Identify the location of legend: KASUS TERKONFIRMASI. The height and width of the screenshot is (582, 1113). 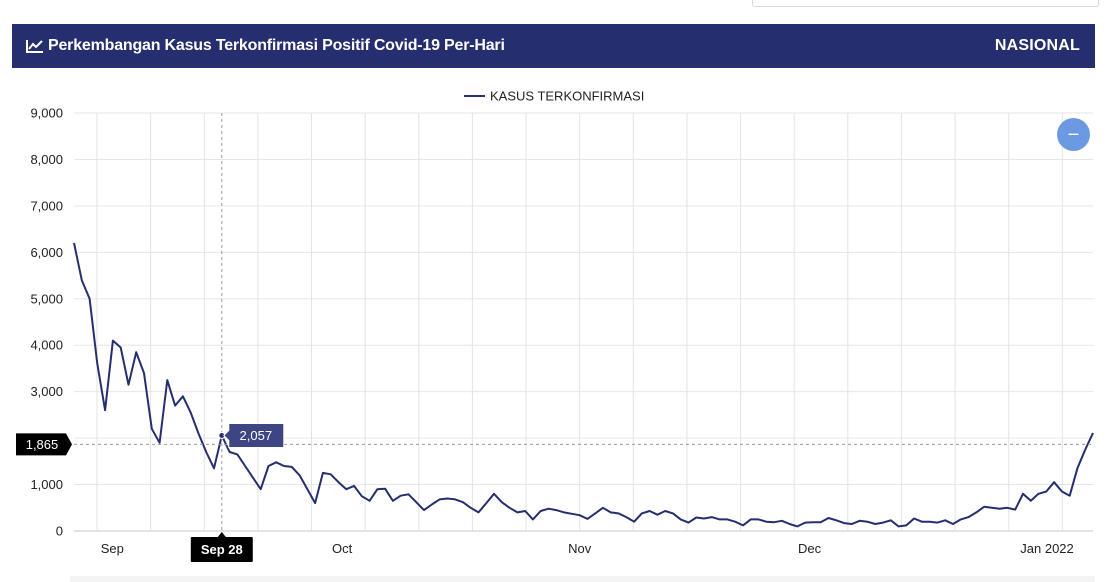
(554, 96).